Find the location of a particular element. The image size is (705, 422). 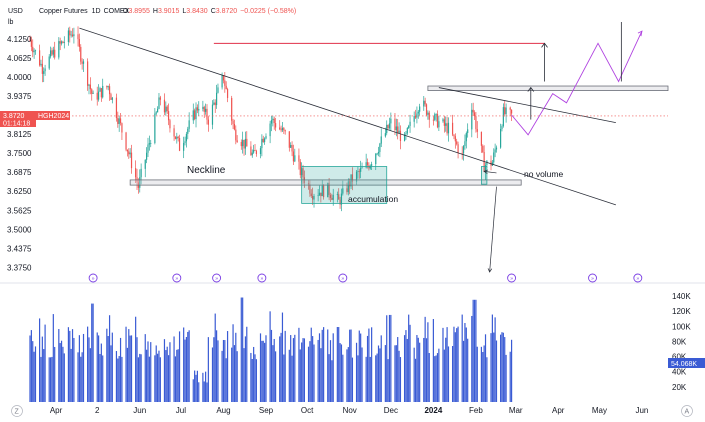

price-tag-countdown: 01:14:18 is located at coordinates (16, 124).